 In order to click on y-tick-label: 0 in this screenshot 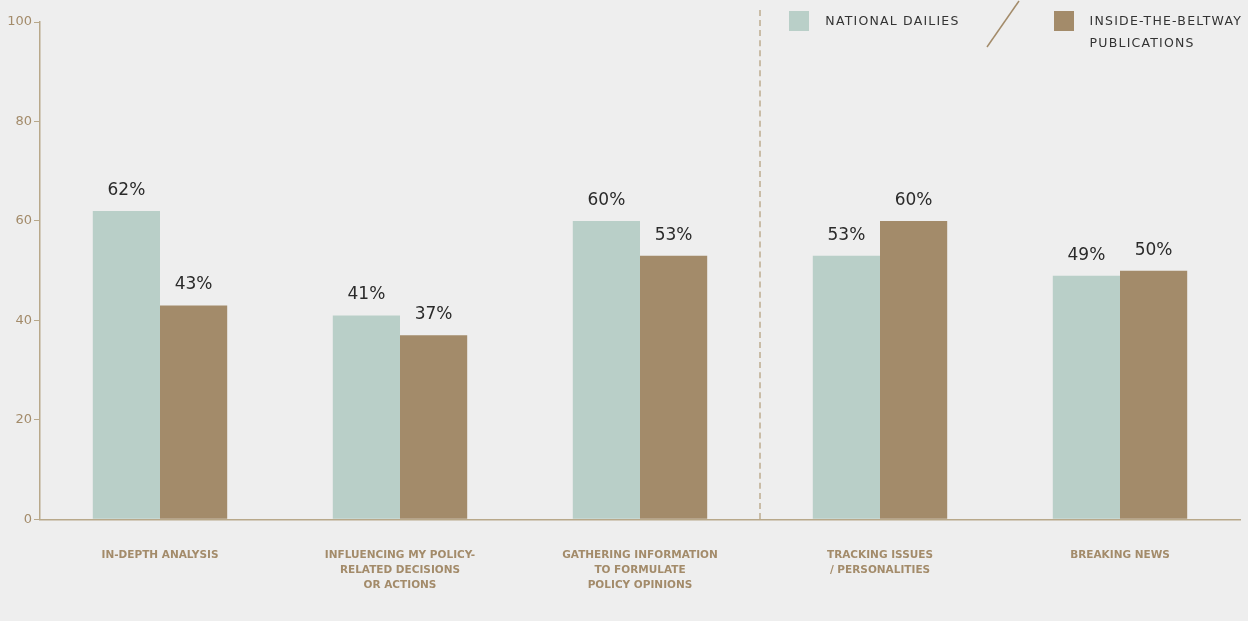, I will do `click(27, 518)`.